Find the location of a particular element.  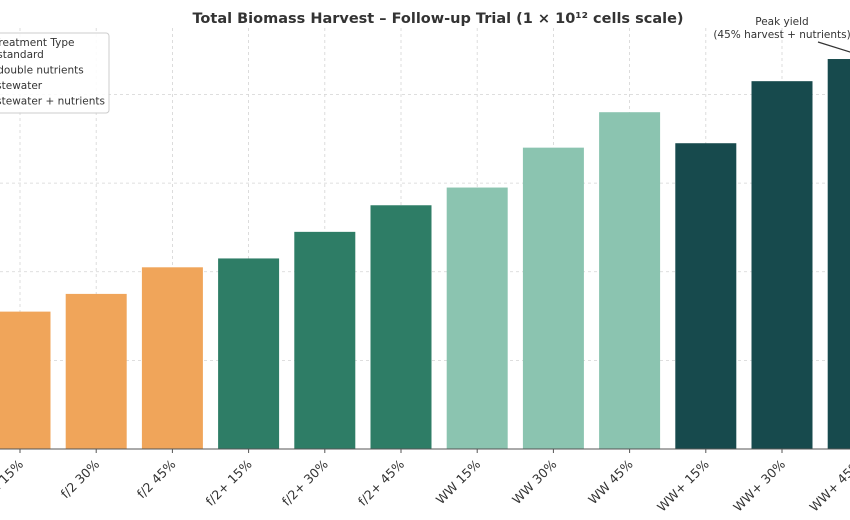

legend-entry-label: f/2 double nutrients is located at coordinates (42, 71).